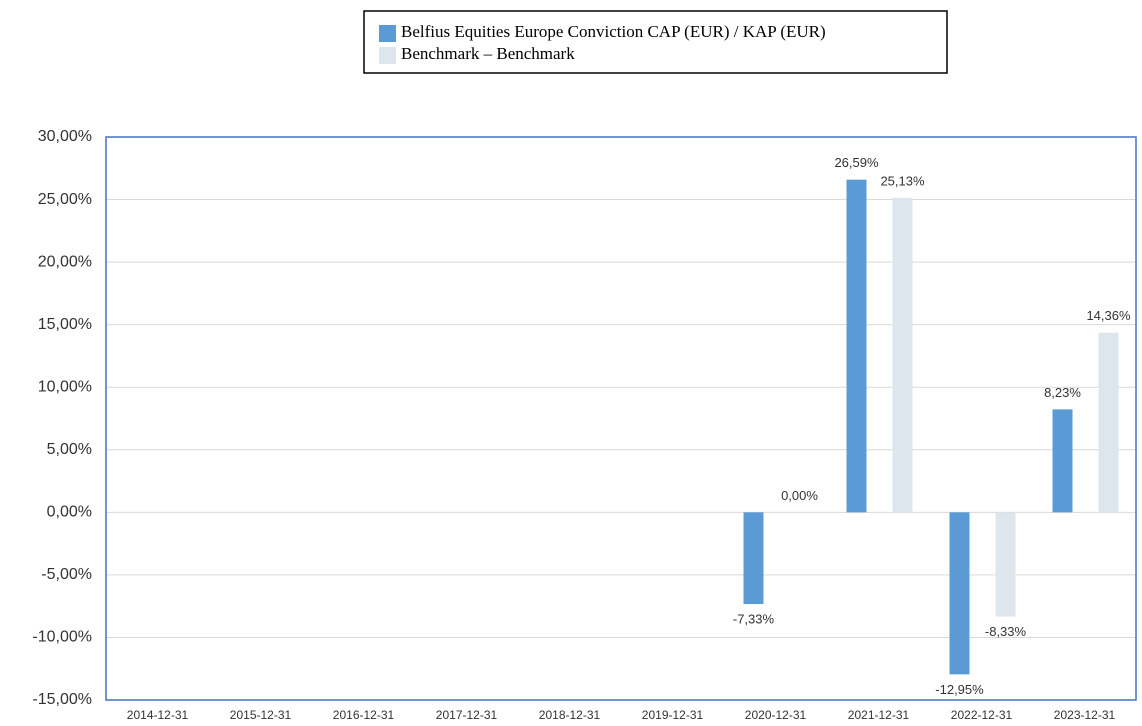 This screenshot has height=726, width=1142. I want to click on x-tick-label: 2020-12-31, so click(776, 715).